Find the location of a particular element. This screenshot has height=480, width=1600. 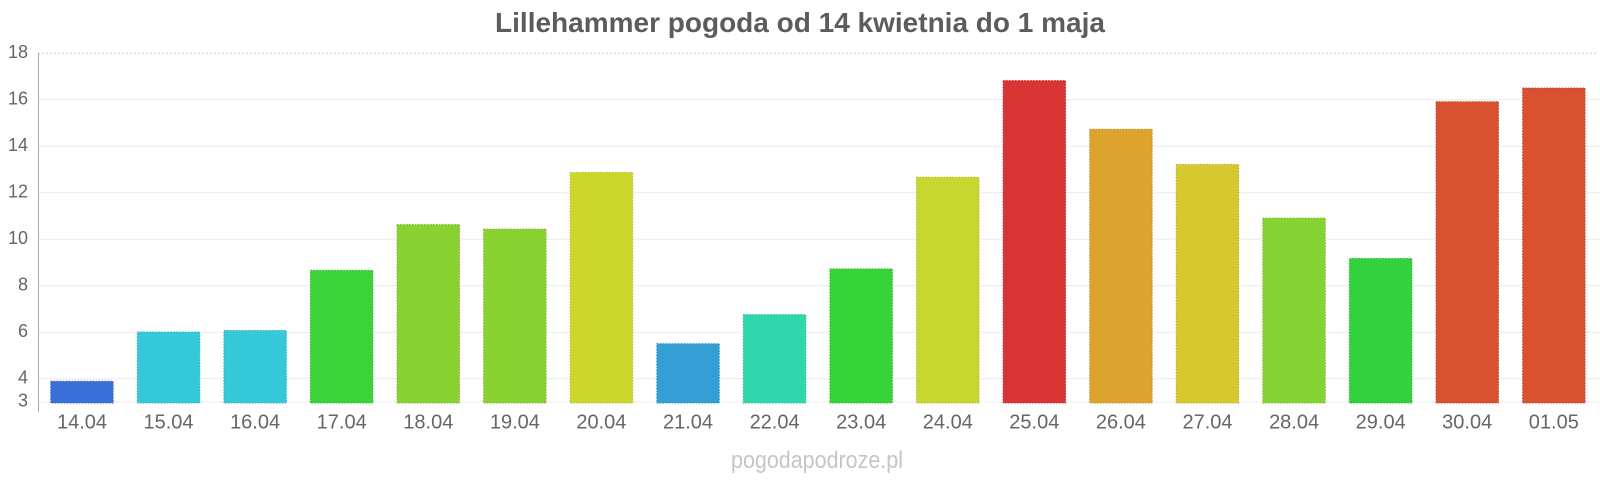

svg-text: 23.04 is located at coordinates (861, 423).